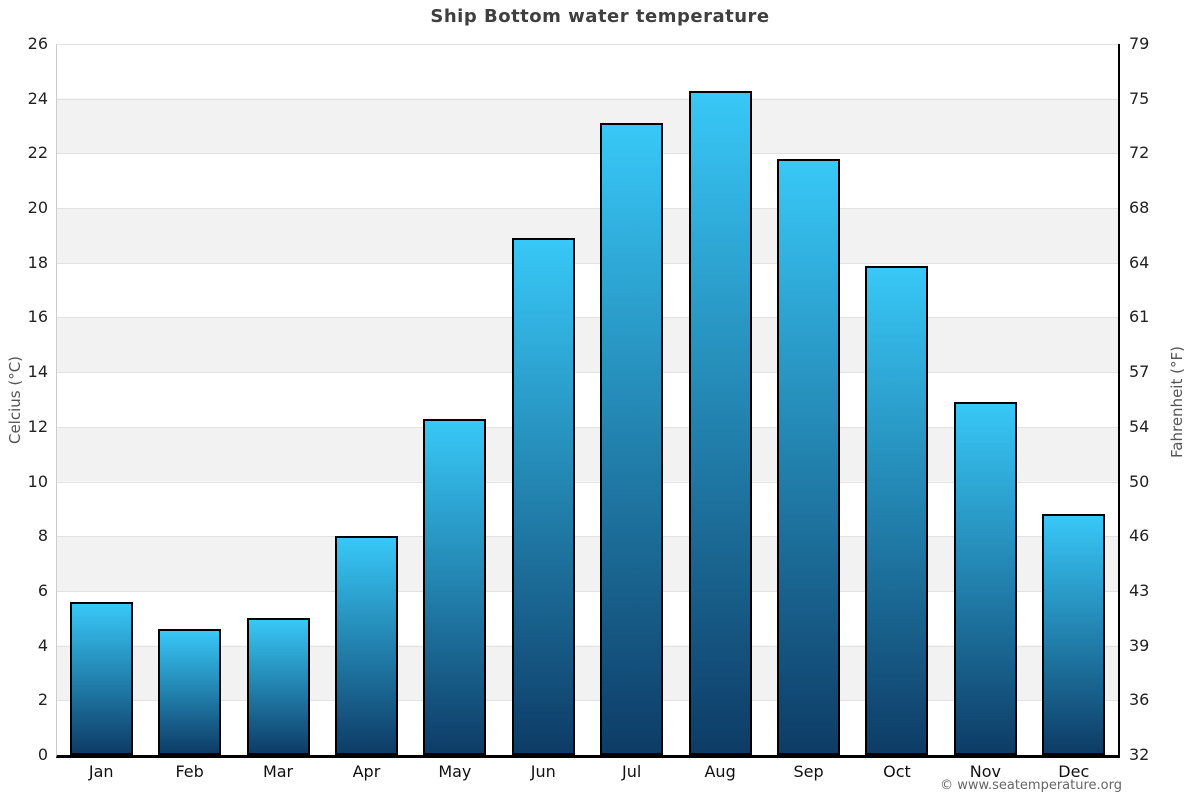 The height and width of the screenshot is (800, 1200). What do you see at coordinates (37, 98) in the screenshot?
I see `y-axis-tick-left: 24` at bounding box center [37, 98].